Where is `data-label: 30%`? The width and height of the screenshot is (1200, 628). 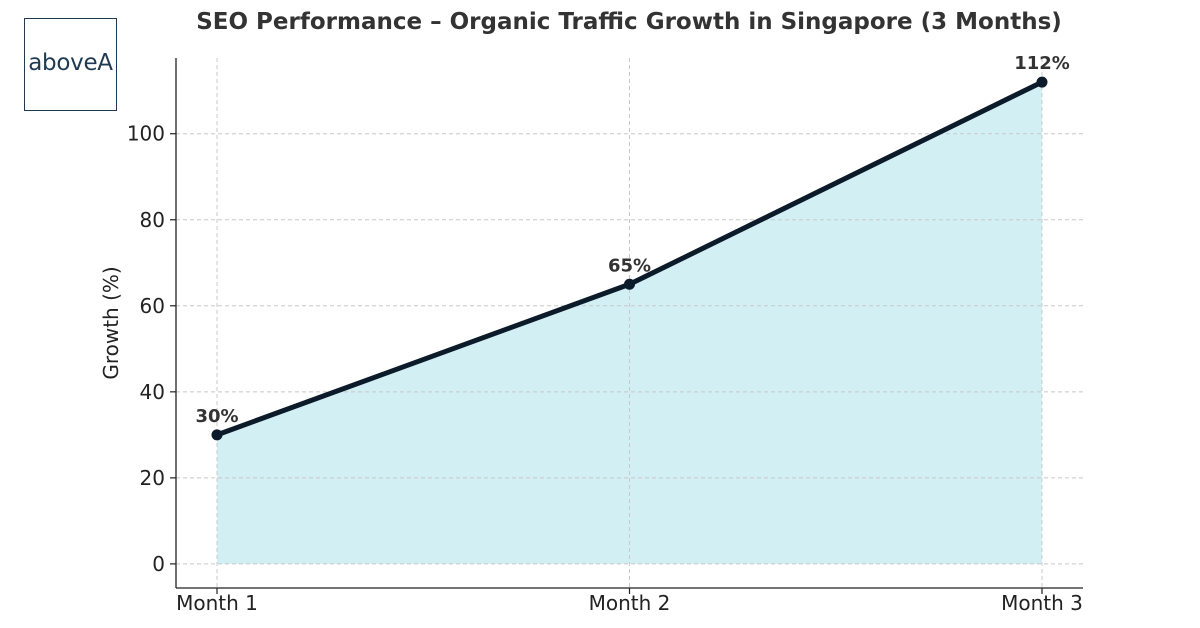
data-label: 30% is located at coordinates (216, 416).